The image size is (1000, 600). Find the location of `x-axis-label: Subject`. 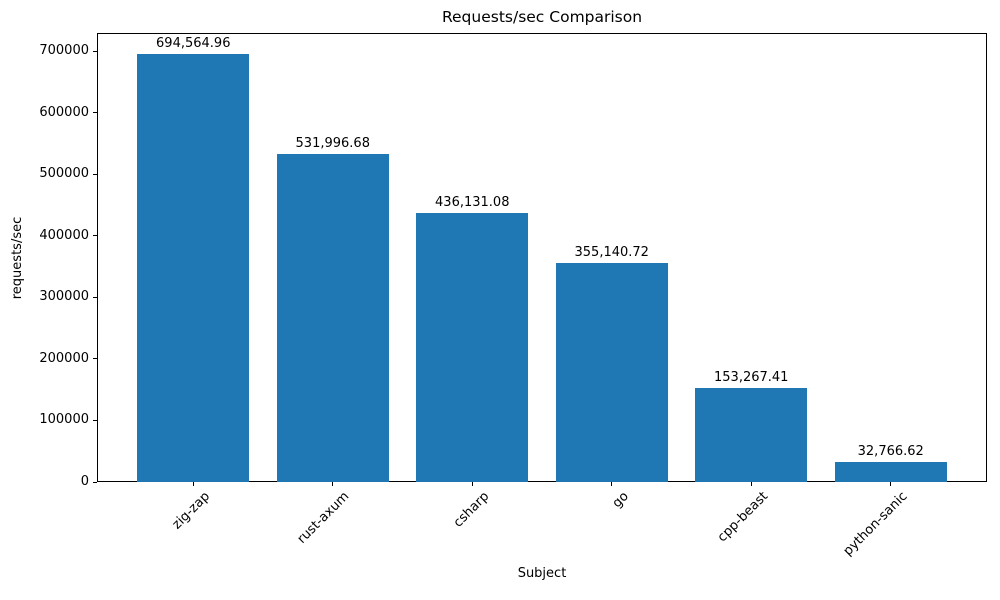

x-axis-label: Subject is located at coordinates (542, 573).